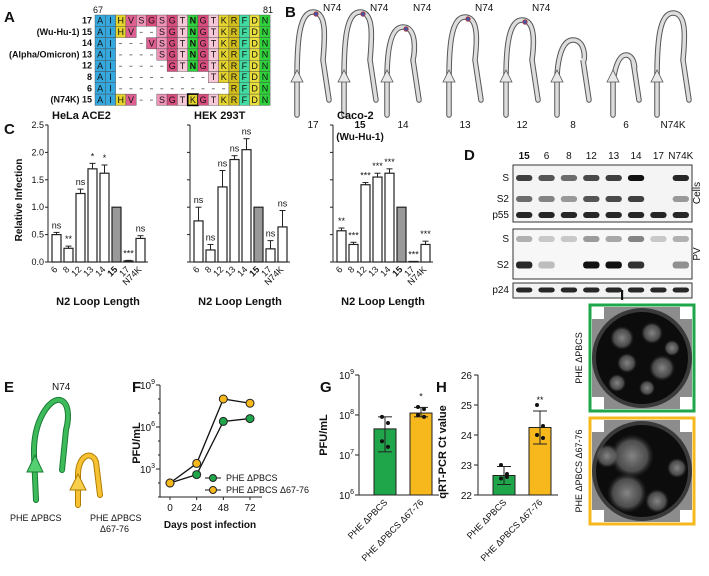  What do you see at coordinates (569, 156) in the screenshot?
I see `lane-label: 8` at bounding box center [569, 156].